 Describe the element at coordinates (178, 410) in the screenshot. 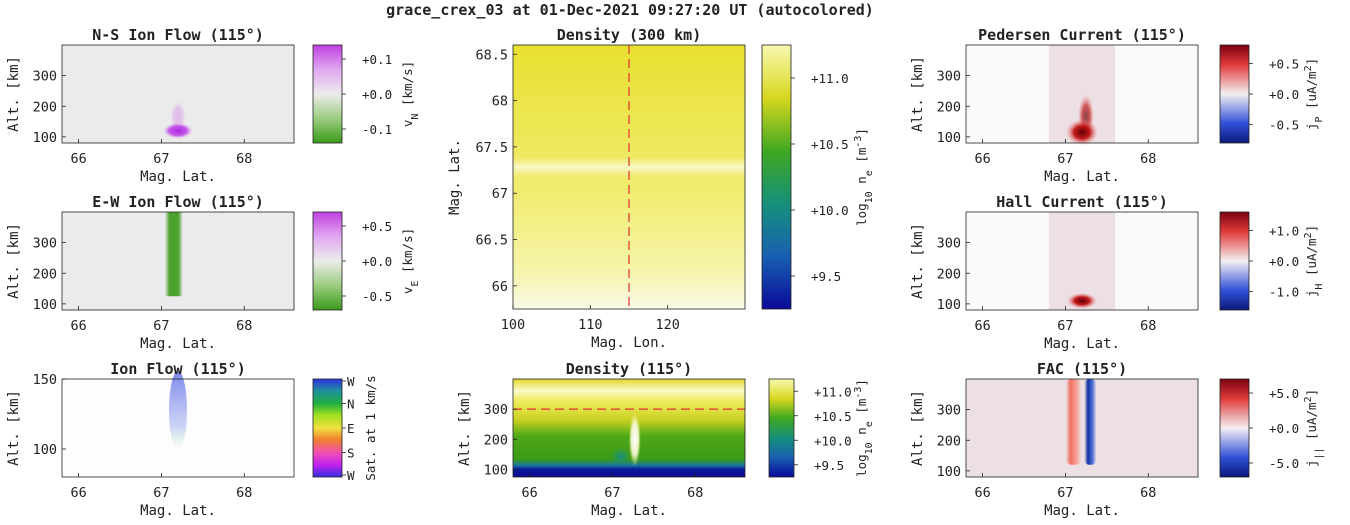

I see `ion-flow-column` at that location.